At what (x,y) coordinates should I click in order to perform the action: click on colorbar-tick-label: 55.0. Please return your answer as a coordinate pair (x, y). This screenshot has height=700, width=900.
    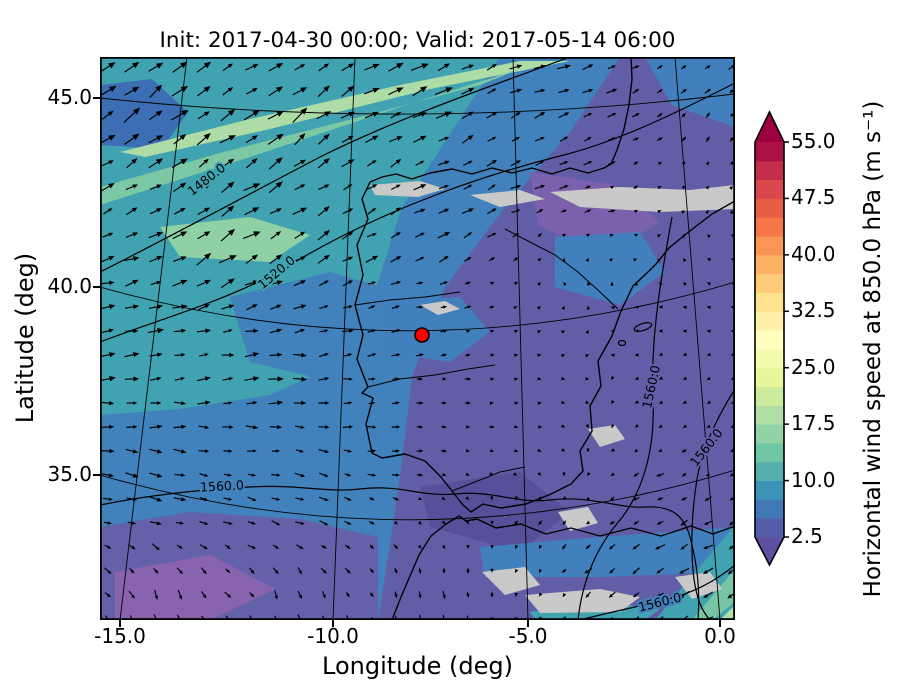
    Looking at the image, I should click on (813, 141).